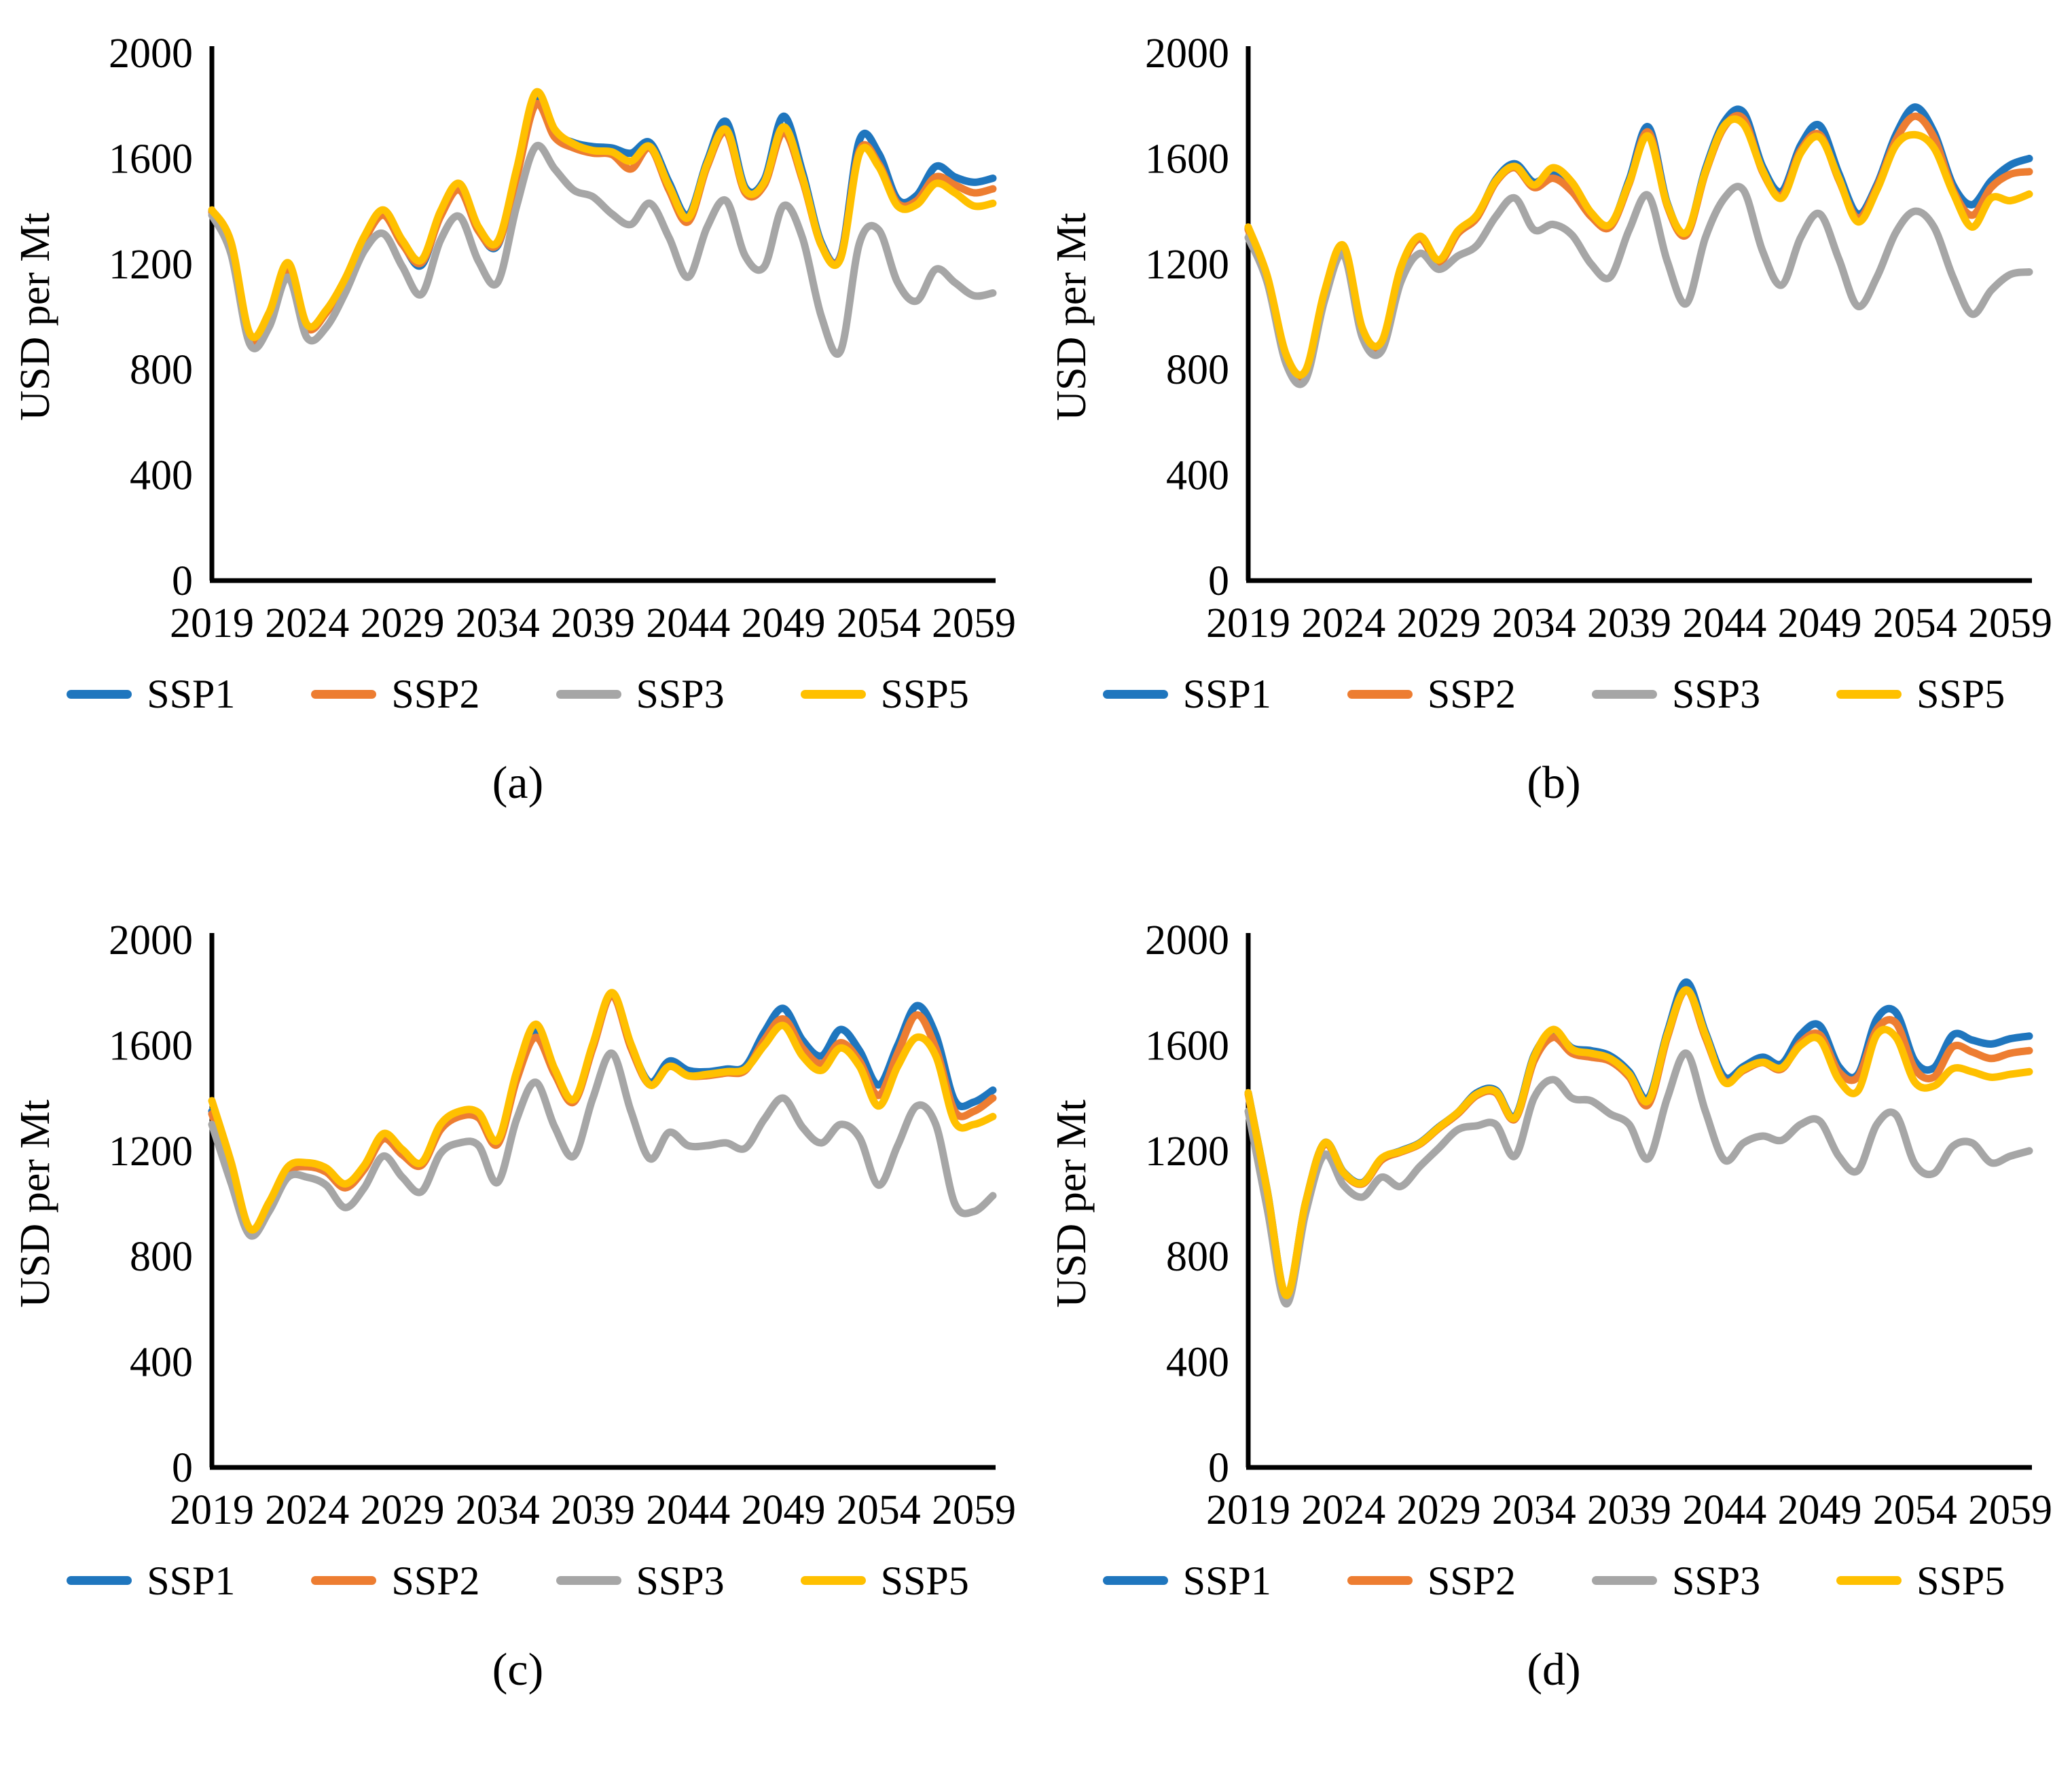 The width and height of the screenshot is (2072, 1773). I want to click on legend-d: SSP1 SSP2 SSP3 SSP5, so click(1554, 1580).